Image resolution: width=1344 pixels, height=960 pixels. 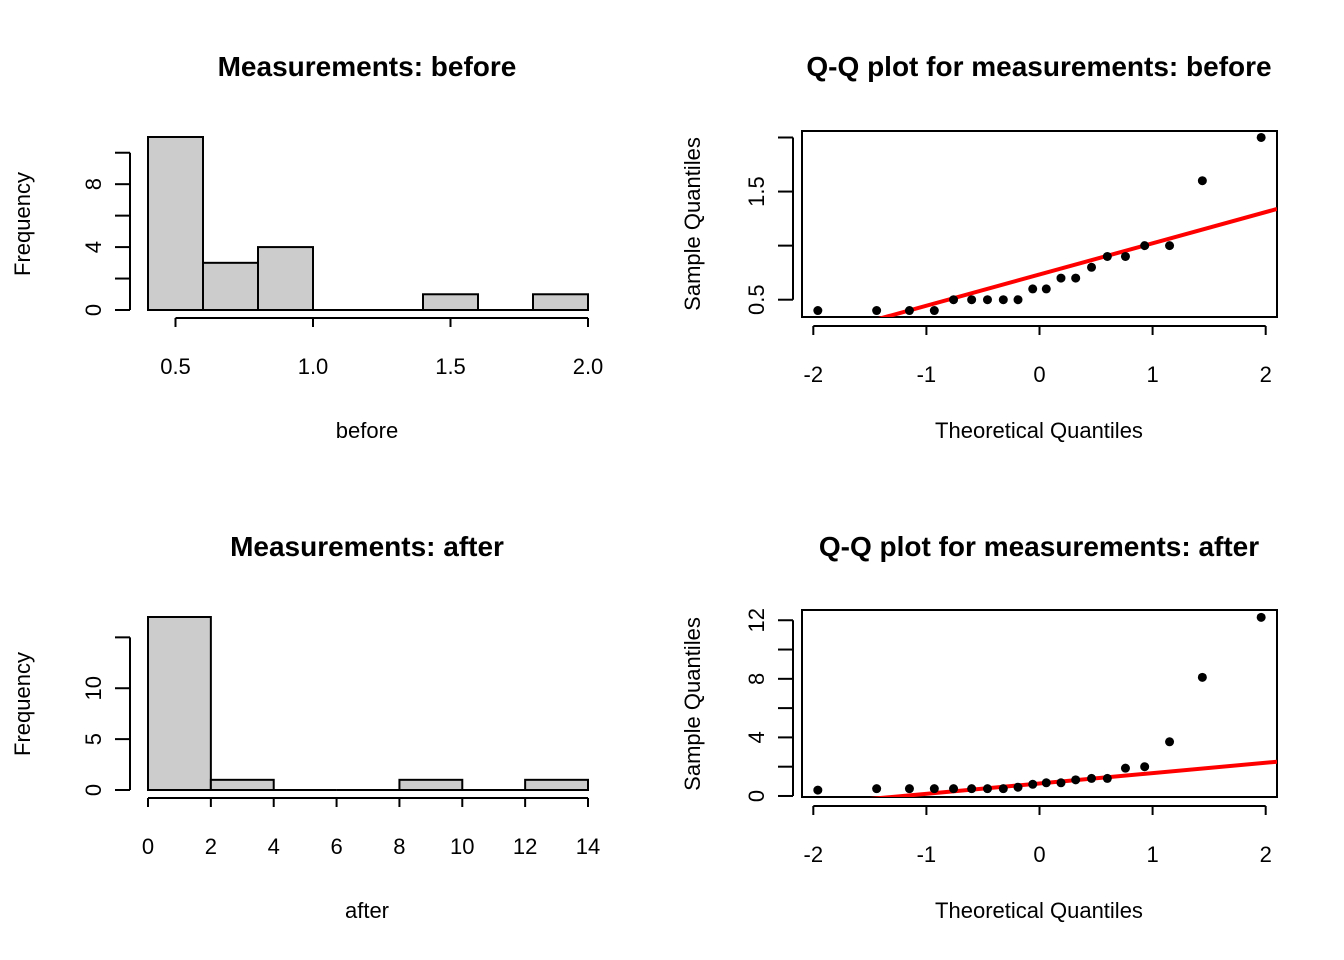 I want to click on chart-title: Measurements: before, so click(x=367, y=66).